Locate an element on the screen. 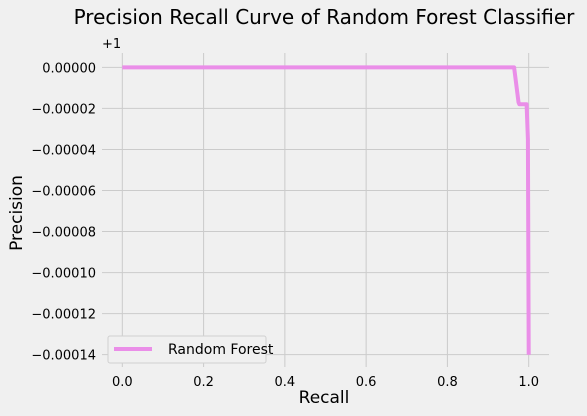 The image size is (587, 416). x-tick-label: 1.0 is located at coordinates (528, 382).